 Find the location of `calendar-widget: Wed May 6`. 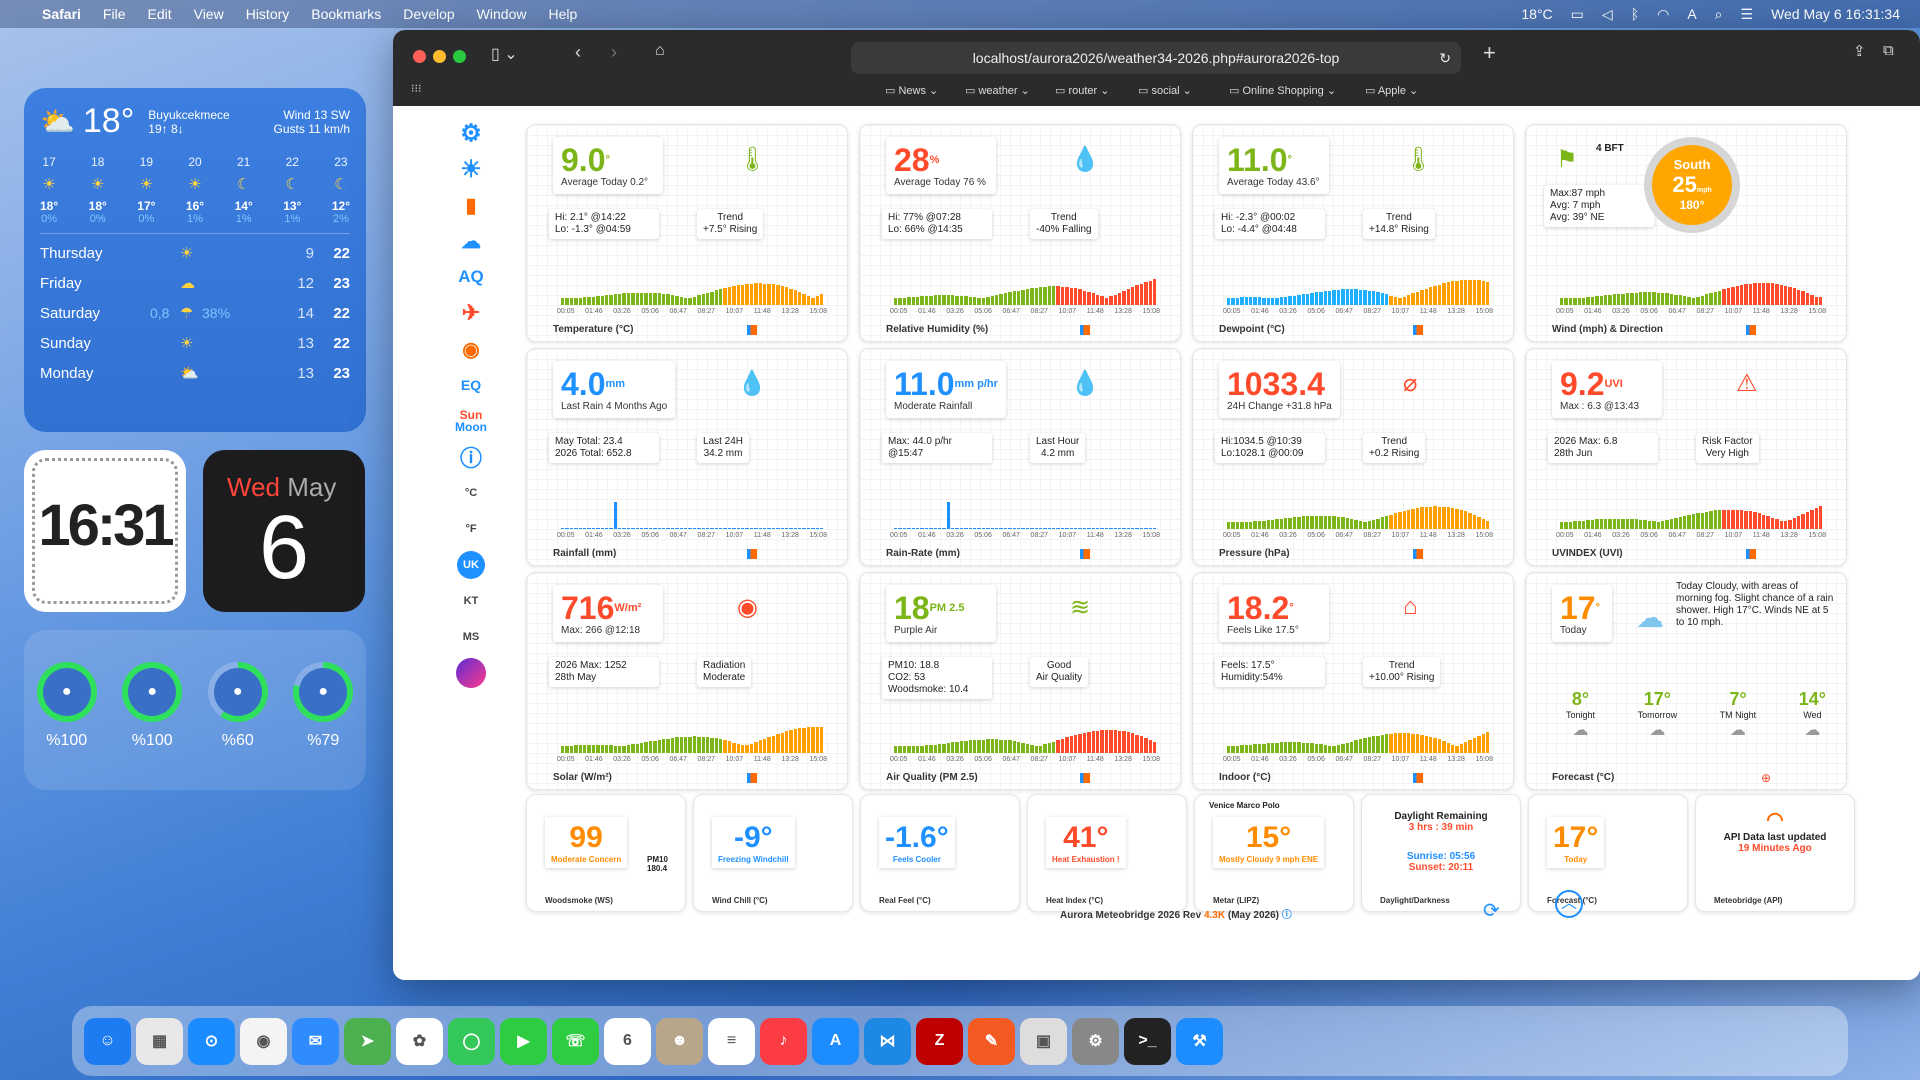

calendar-widget: Wed May 6 is located at coordinates (284, 531).